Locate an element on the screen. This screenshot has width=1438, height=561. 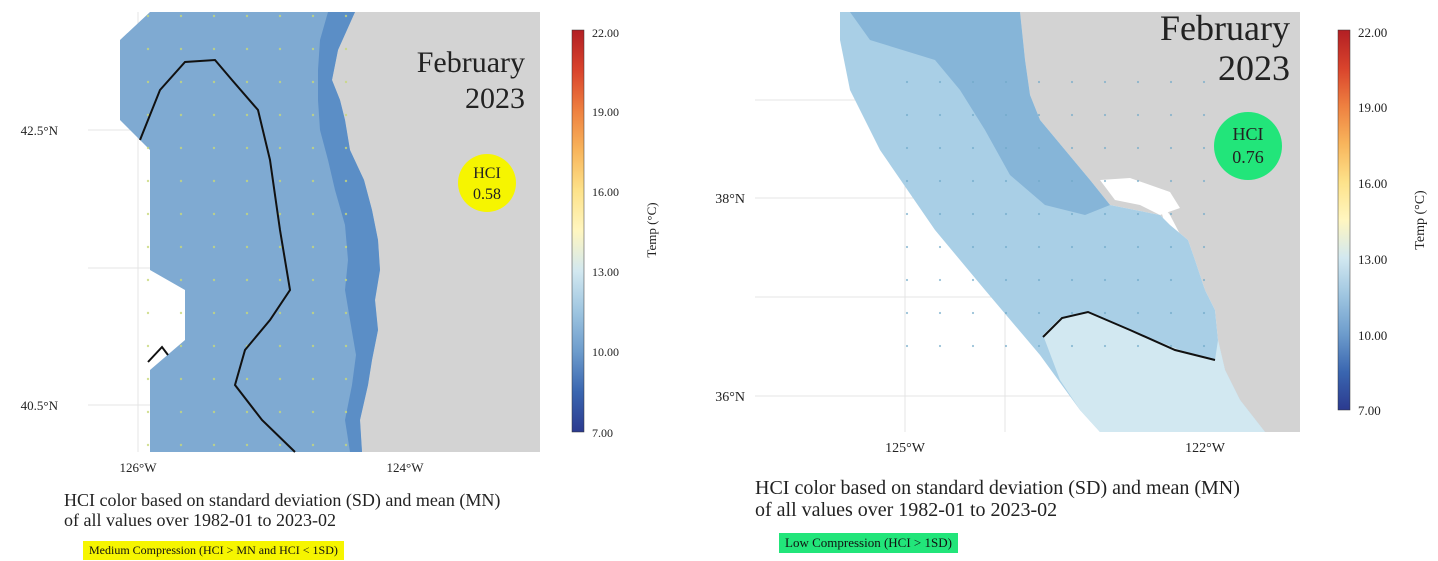
south-legend-tick: 7.00 is located at coordinates (1369, 410).